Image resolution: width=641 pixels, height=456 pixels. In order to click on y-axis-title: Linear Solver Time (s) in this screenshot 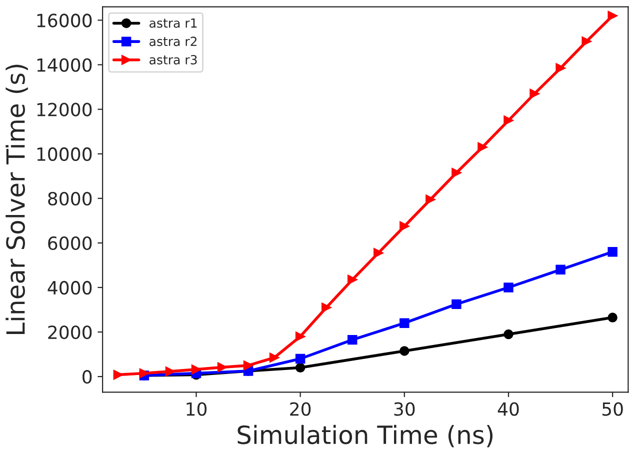, I will do `click(17, 199)`.